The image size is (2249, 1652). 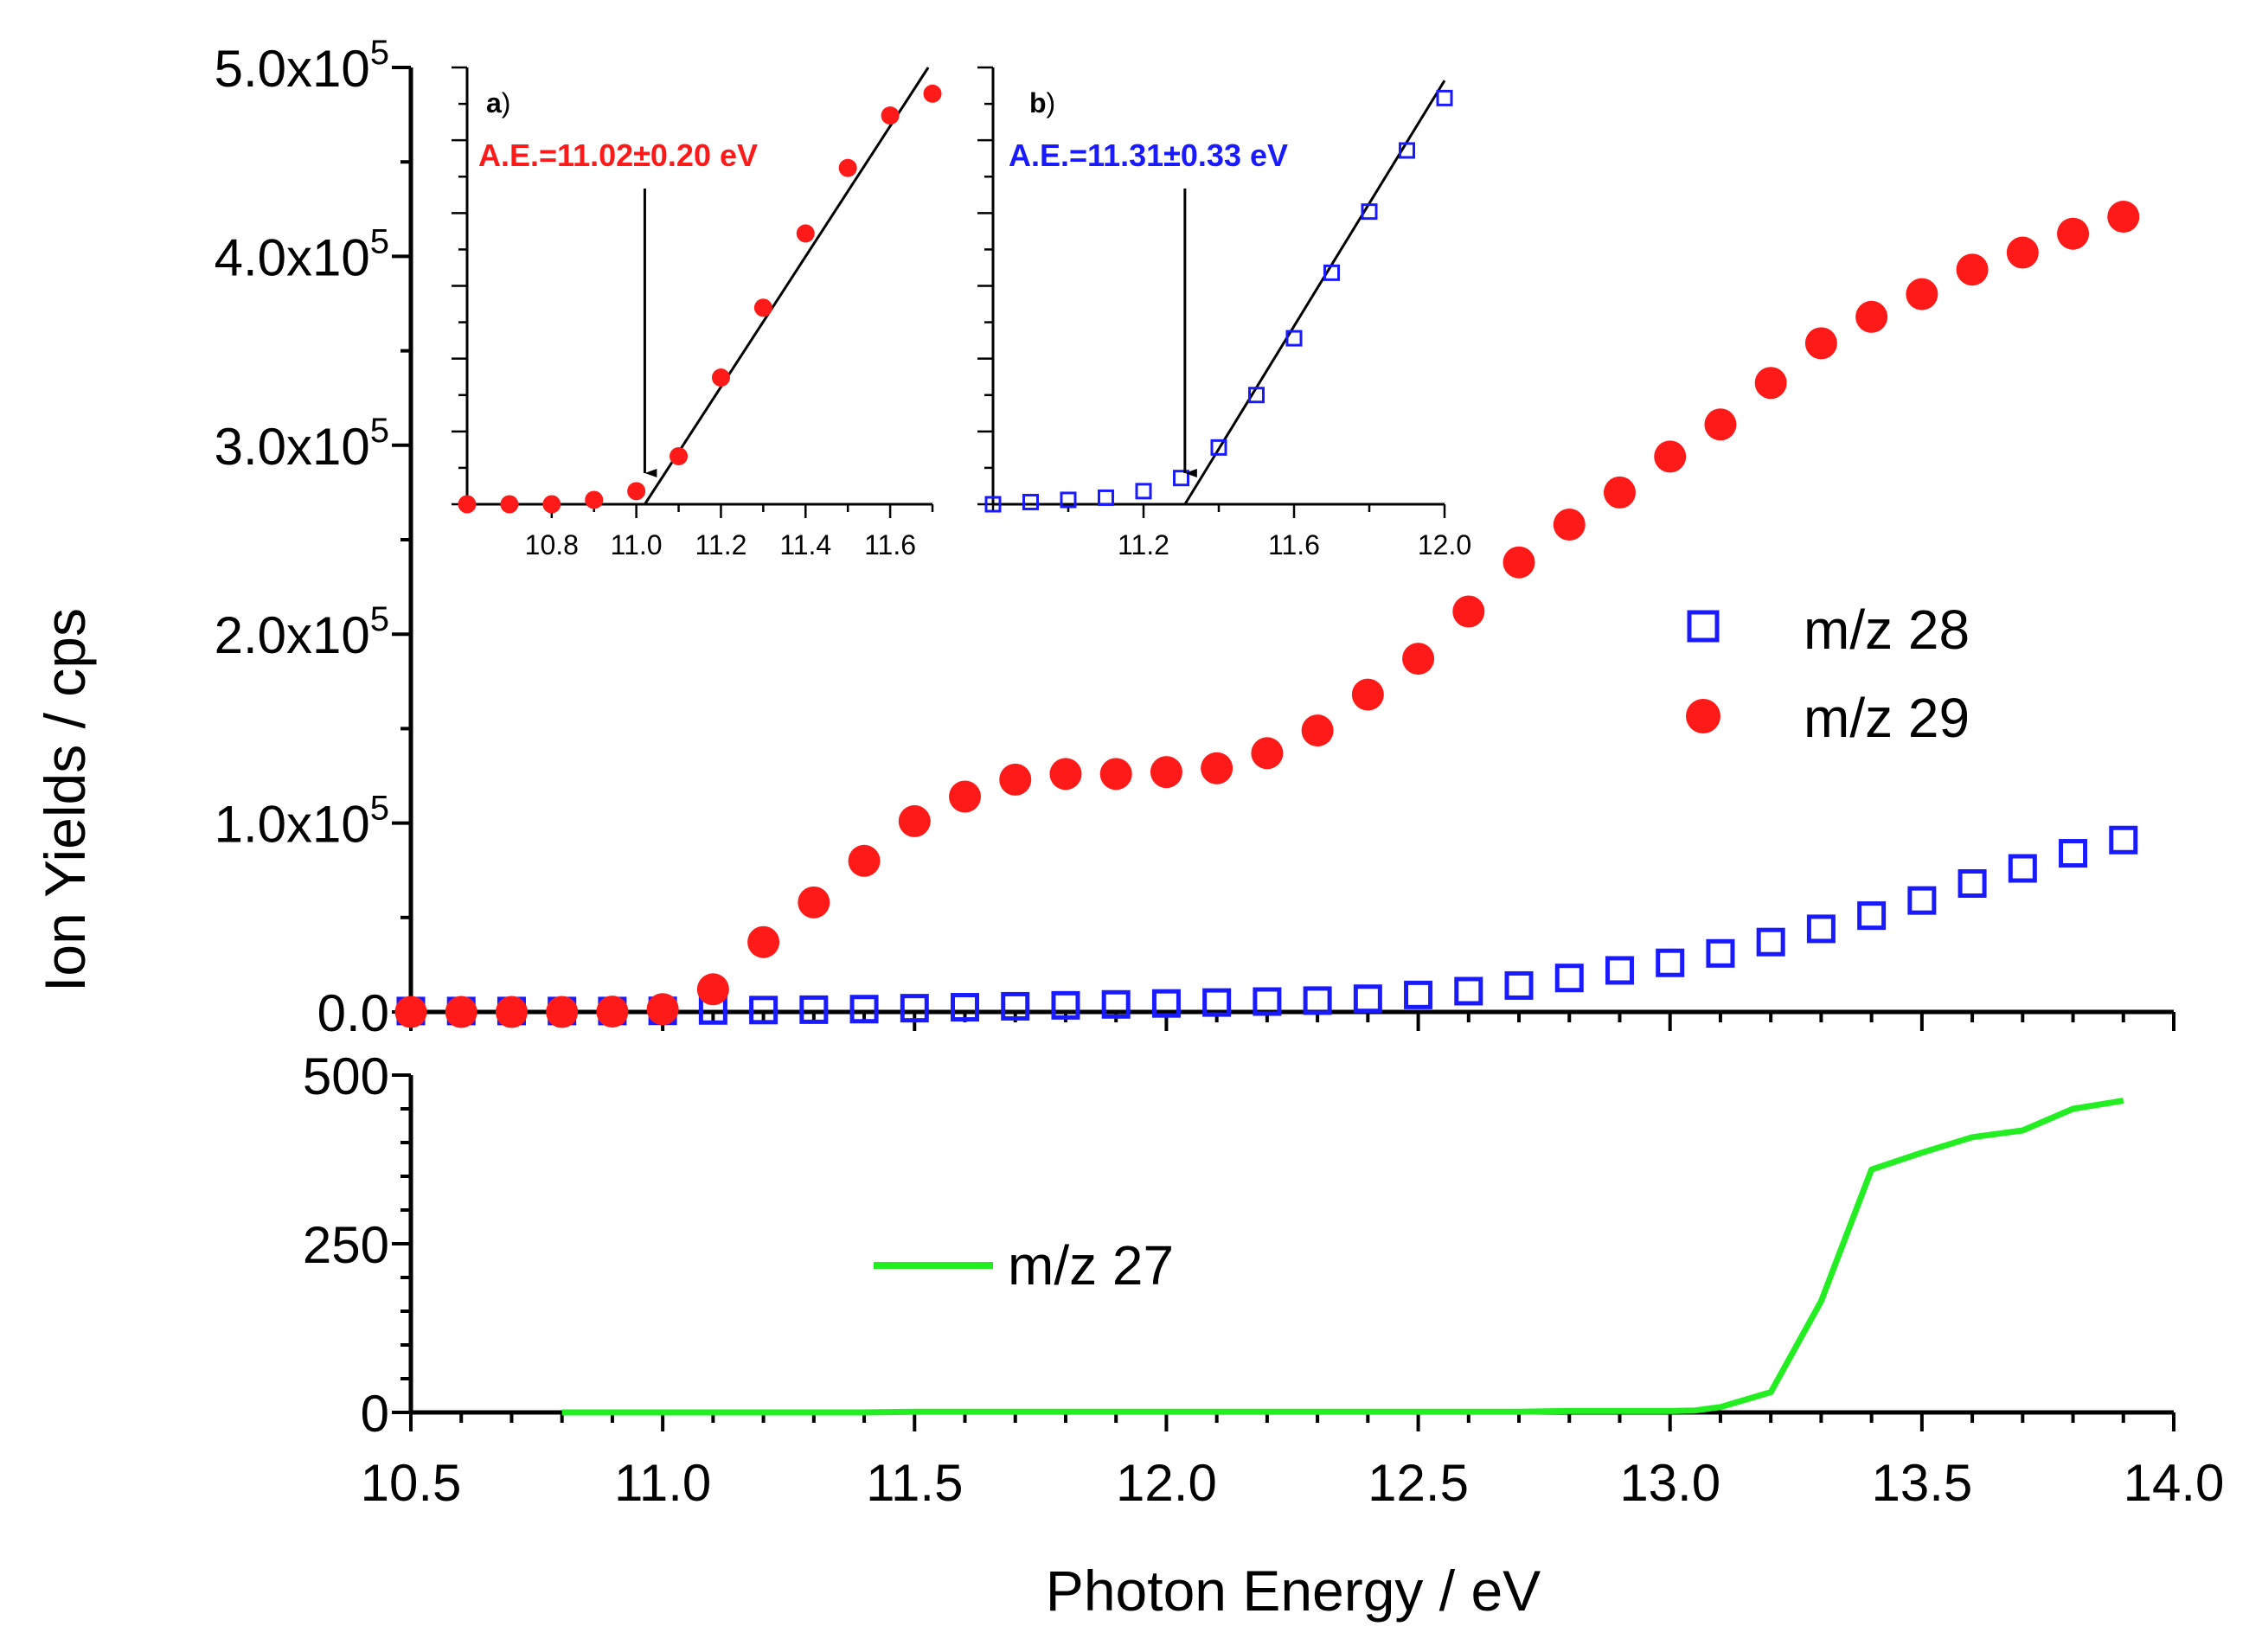 I want to click on x-axis-label: Photon Energy / eV, so click(x=1294, y=1591).